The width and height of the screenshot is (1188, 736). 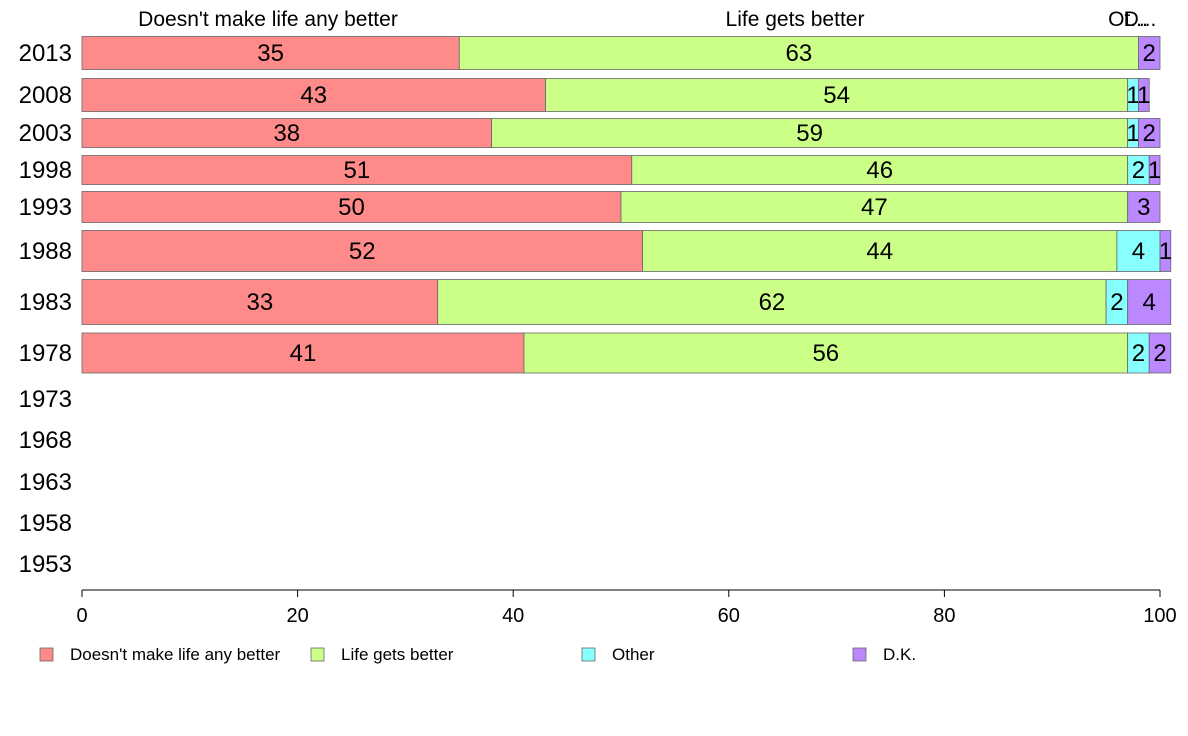 What do you see at coordinates (81, 616) in the screenshot?
I see `x-tick-label: 0` at bounding box center [81, 616].